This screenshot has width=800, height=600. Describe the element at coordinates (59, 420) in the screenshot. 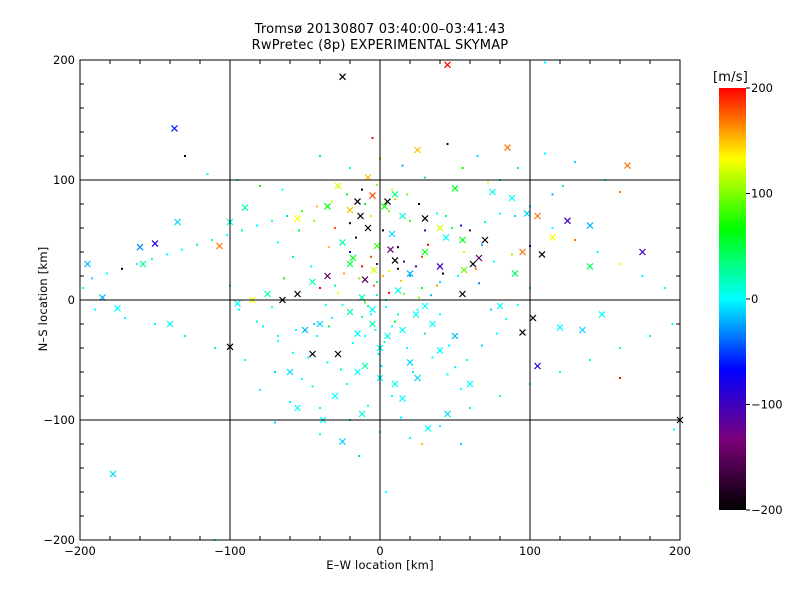

I see `y-tick-label: −100` at that location.